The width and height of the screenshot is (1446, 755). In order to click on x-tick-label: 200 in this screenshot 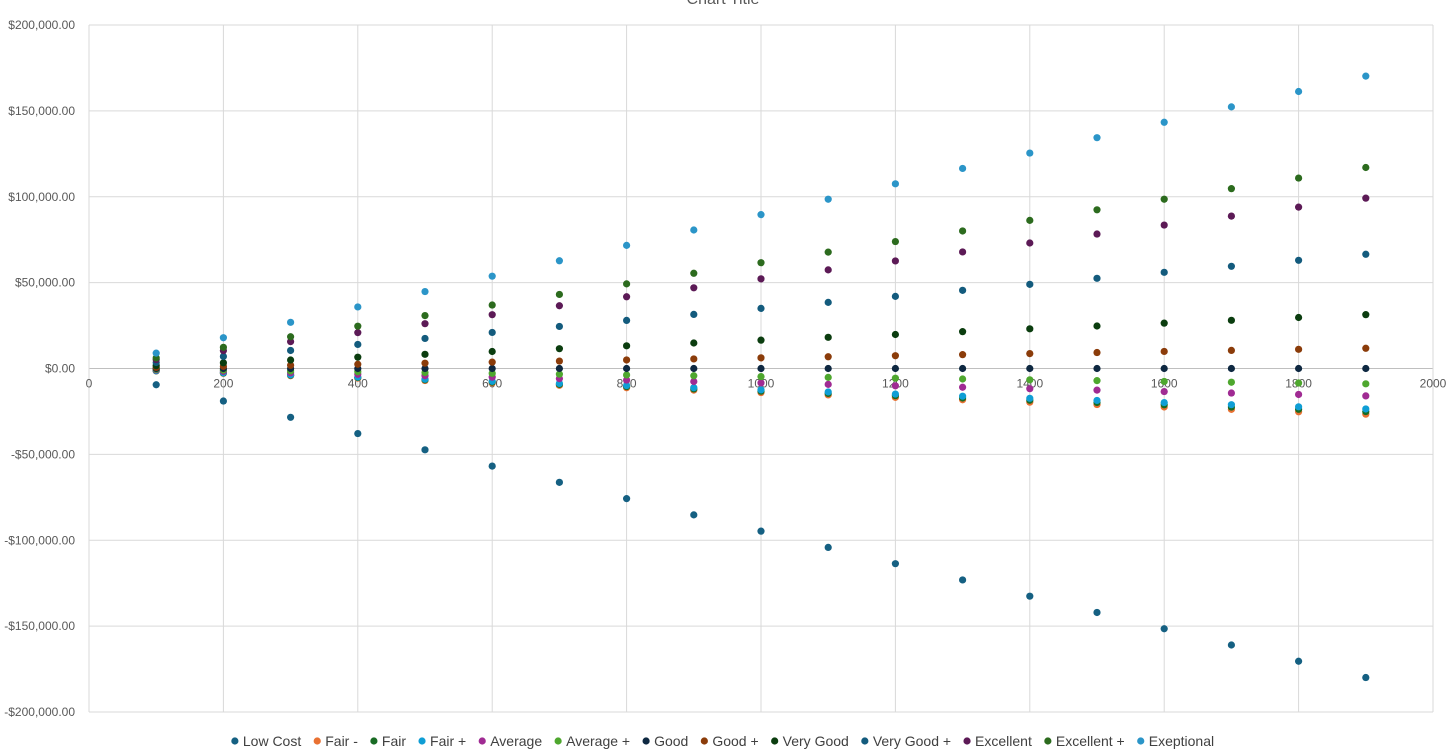, I will do `click(223, 384)`.